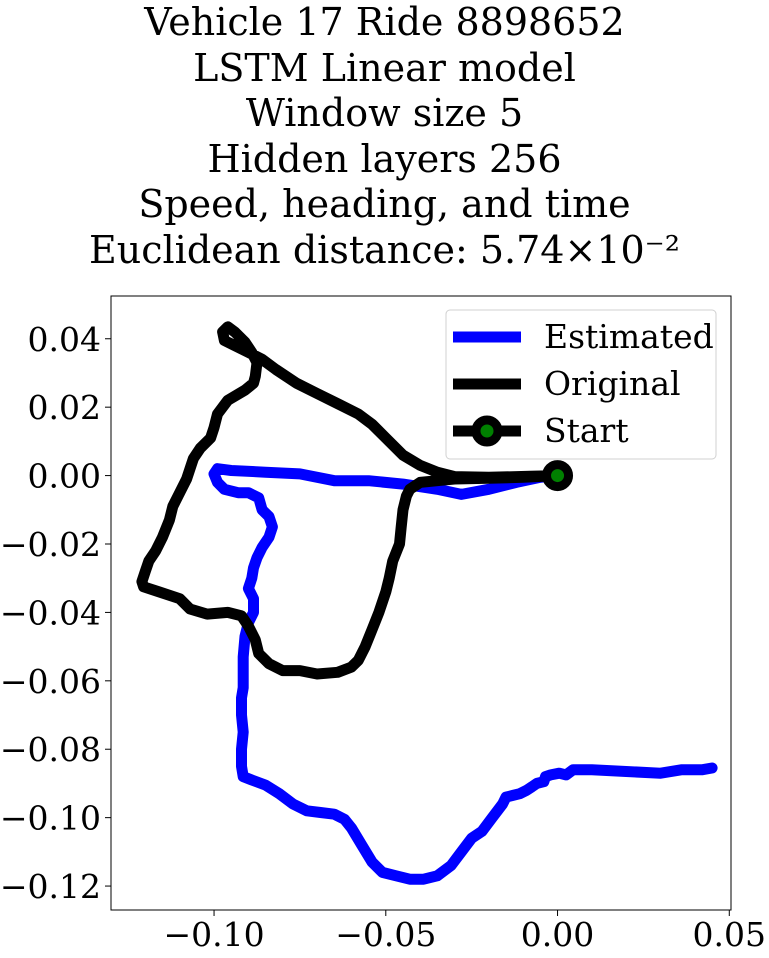  What do you see at coordinates (213, 934) in the screenshot?
I see `x-tick-label: −0.10` at bounding box center [213, 934].